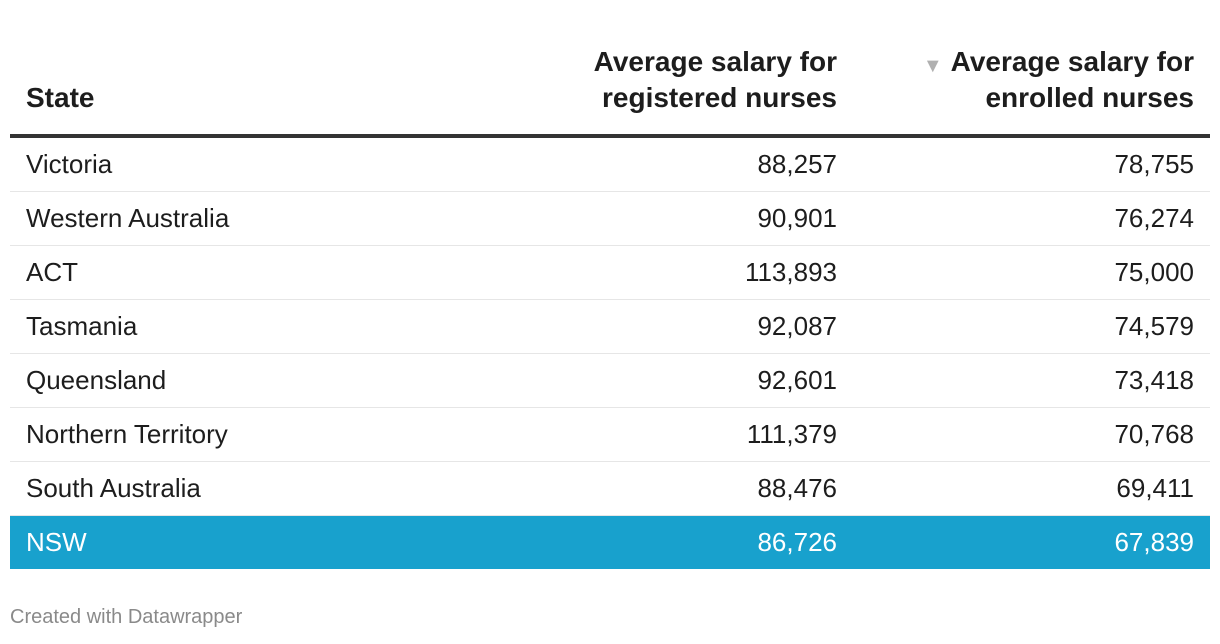 The height and width of the screenshot is (644, 1220). What do you see at coordinates (270, 380) in the screenshot?
I see `cell-state: Queensland` at bounding box center [270, 380].